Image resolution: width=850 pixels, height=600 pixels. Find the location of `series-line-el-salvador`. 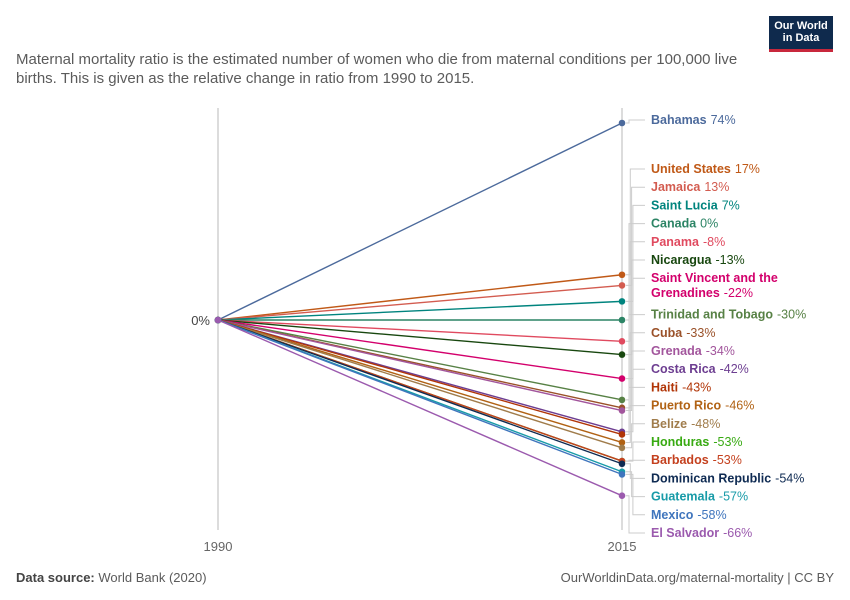

series-line-el-salvador is located at coordinates (420, 408).